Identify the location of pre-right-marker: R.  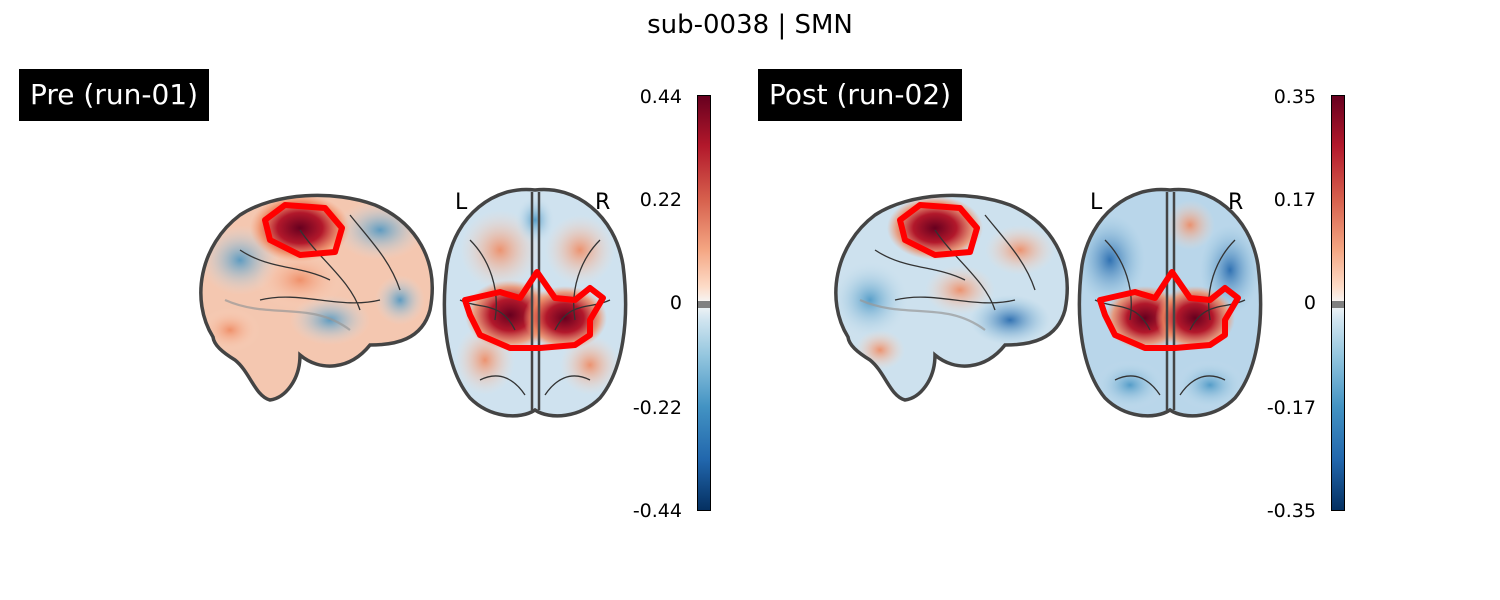
(603, 202).